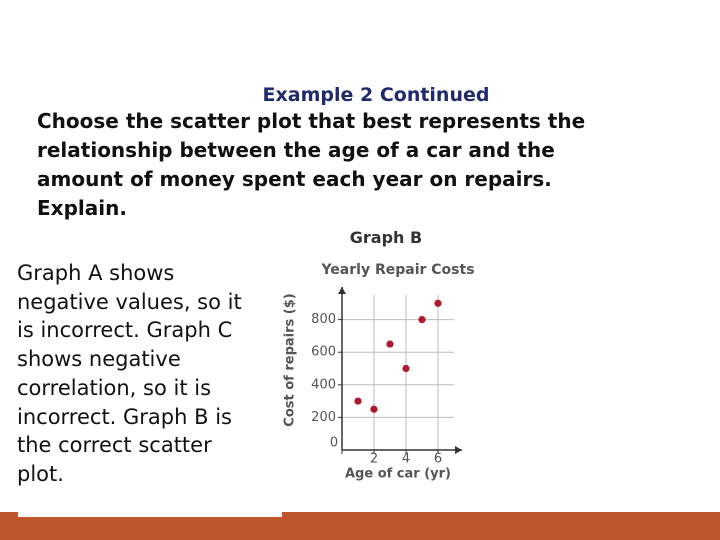 This screenshot has width=720, height=540. What do you see at coordinates (124, 416) in the screenshot?
I see `text-line: incorrect. Graph B is` at bounding box center [124, 416].